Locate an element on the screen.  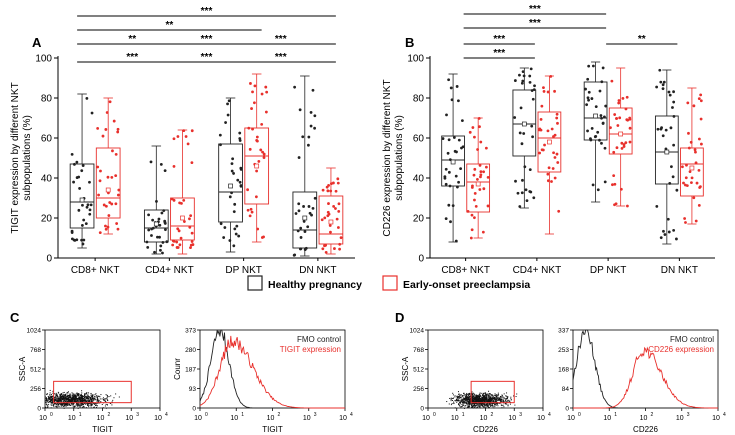
histogram-curve is located at coordinates (645, 369).